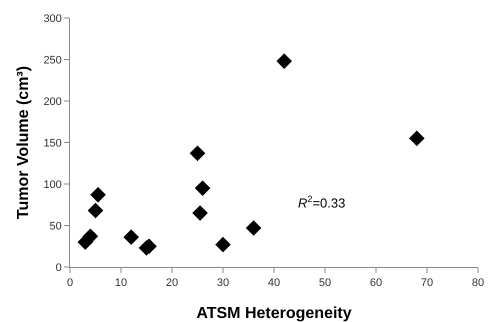 The image size is (498, 322). I want to click on y-tick-label: 100, so click(52, 184).